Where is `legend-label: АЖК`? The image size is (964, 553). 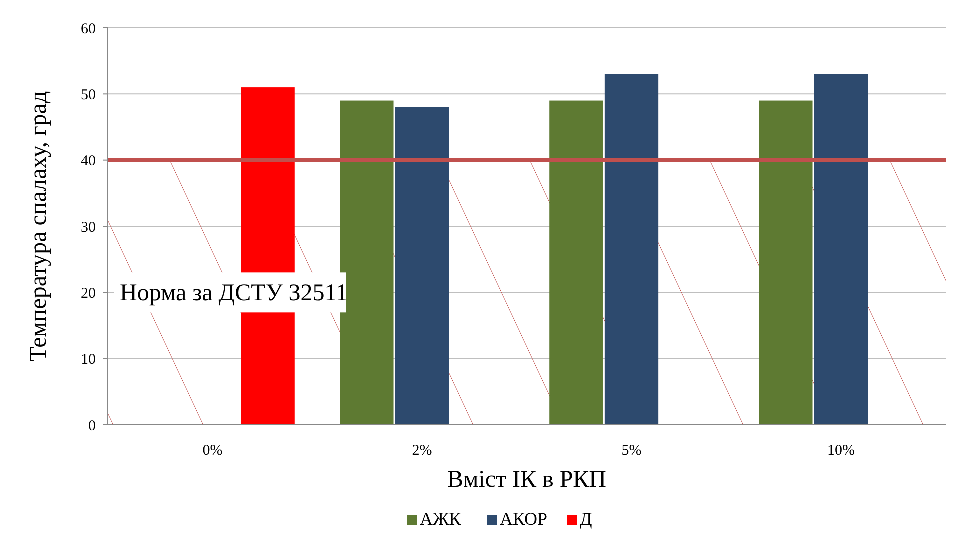 legend-label: АЖК is located at coordinates (441, 519).